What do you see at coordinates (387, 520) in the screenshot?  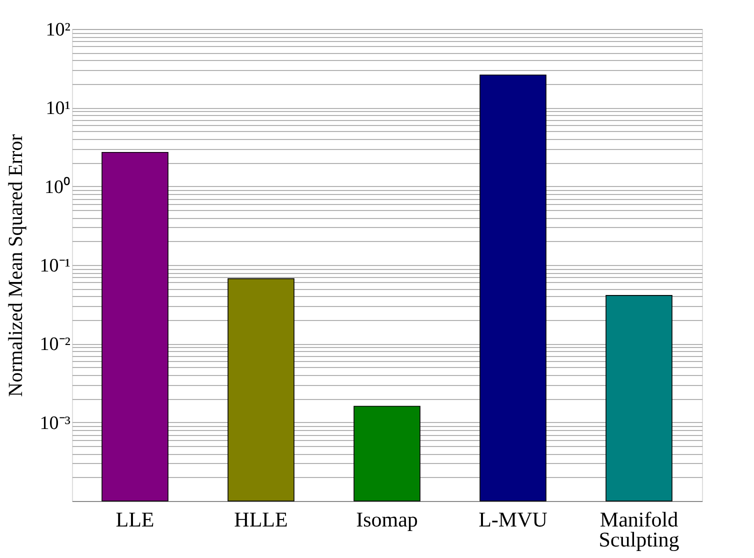 I see `x-tick-label: Isomap` at bounding box center [387, 520].